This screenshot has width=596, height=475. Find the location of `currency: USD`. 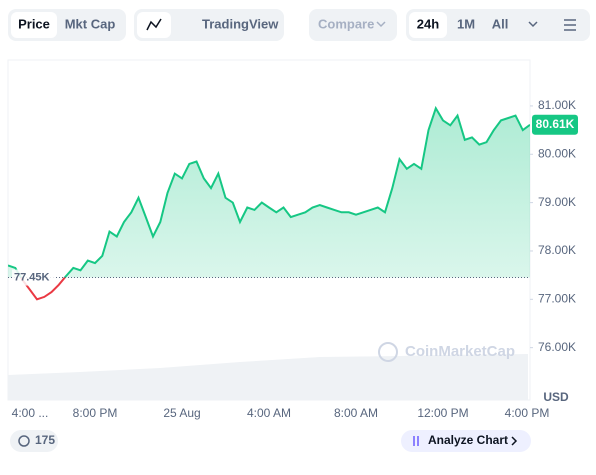

currency: USD is located at coordinates (556, 397).